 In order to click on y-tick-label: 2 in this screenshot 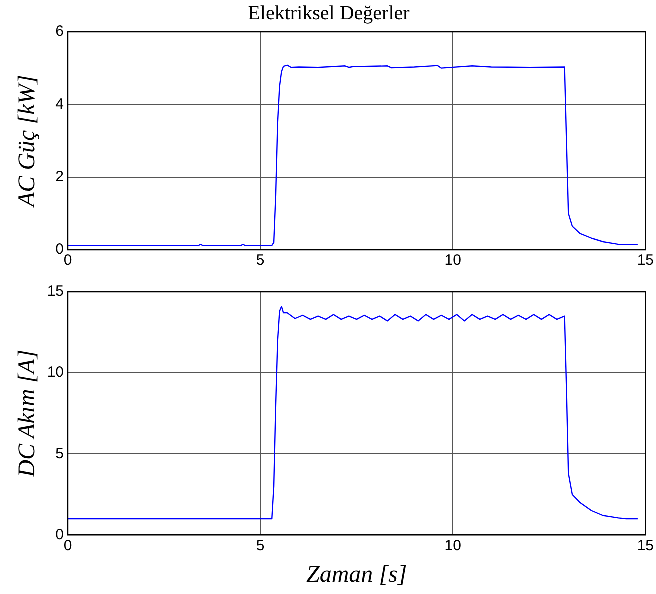, I will do `click(60, 177)`.